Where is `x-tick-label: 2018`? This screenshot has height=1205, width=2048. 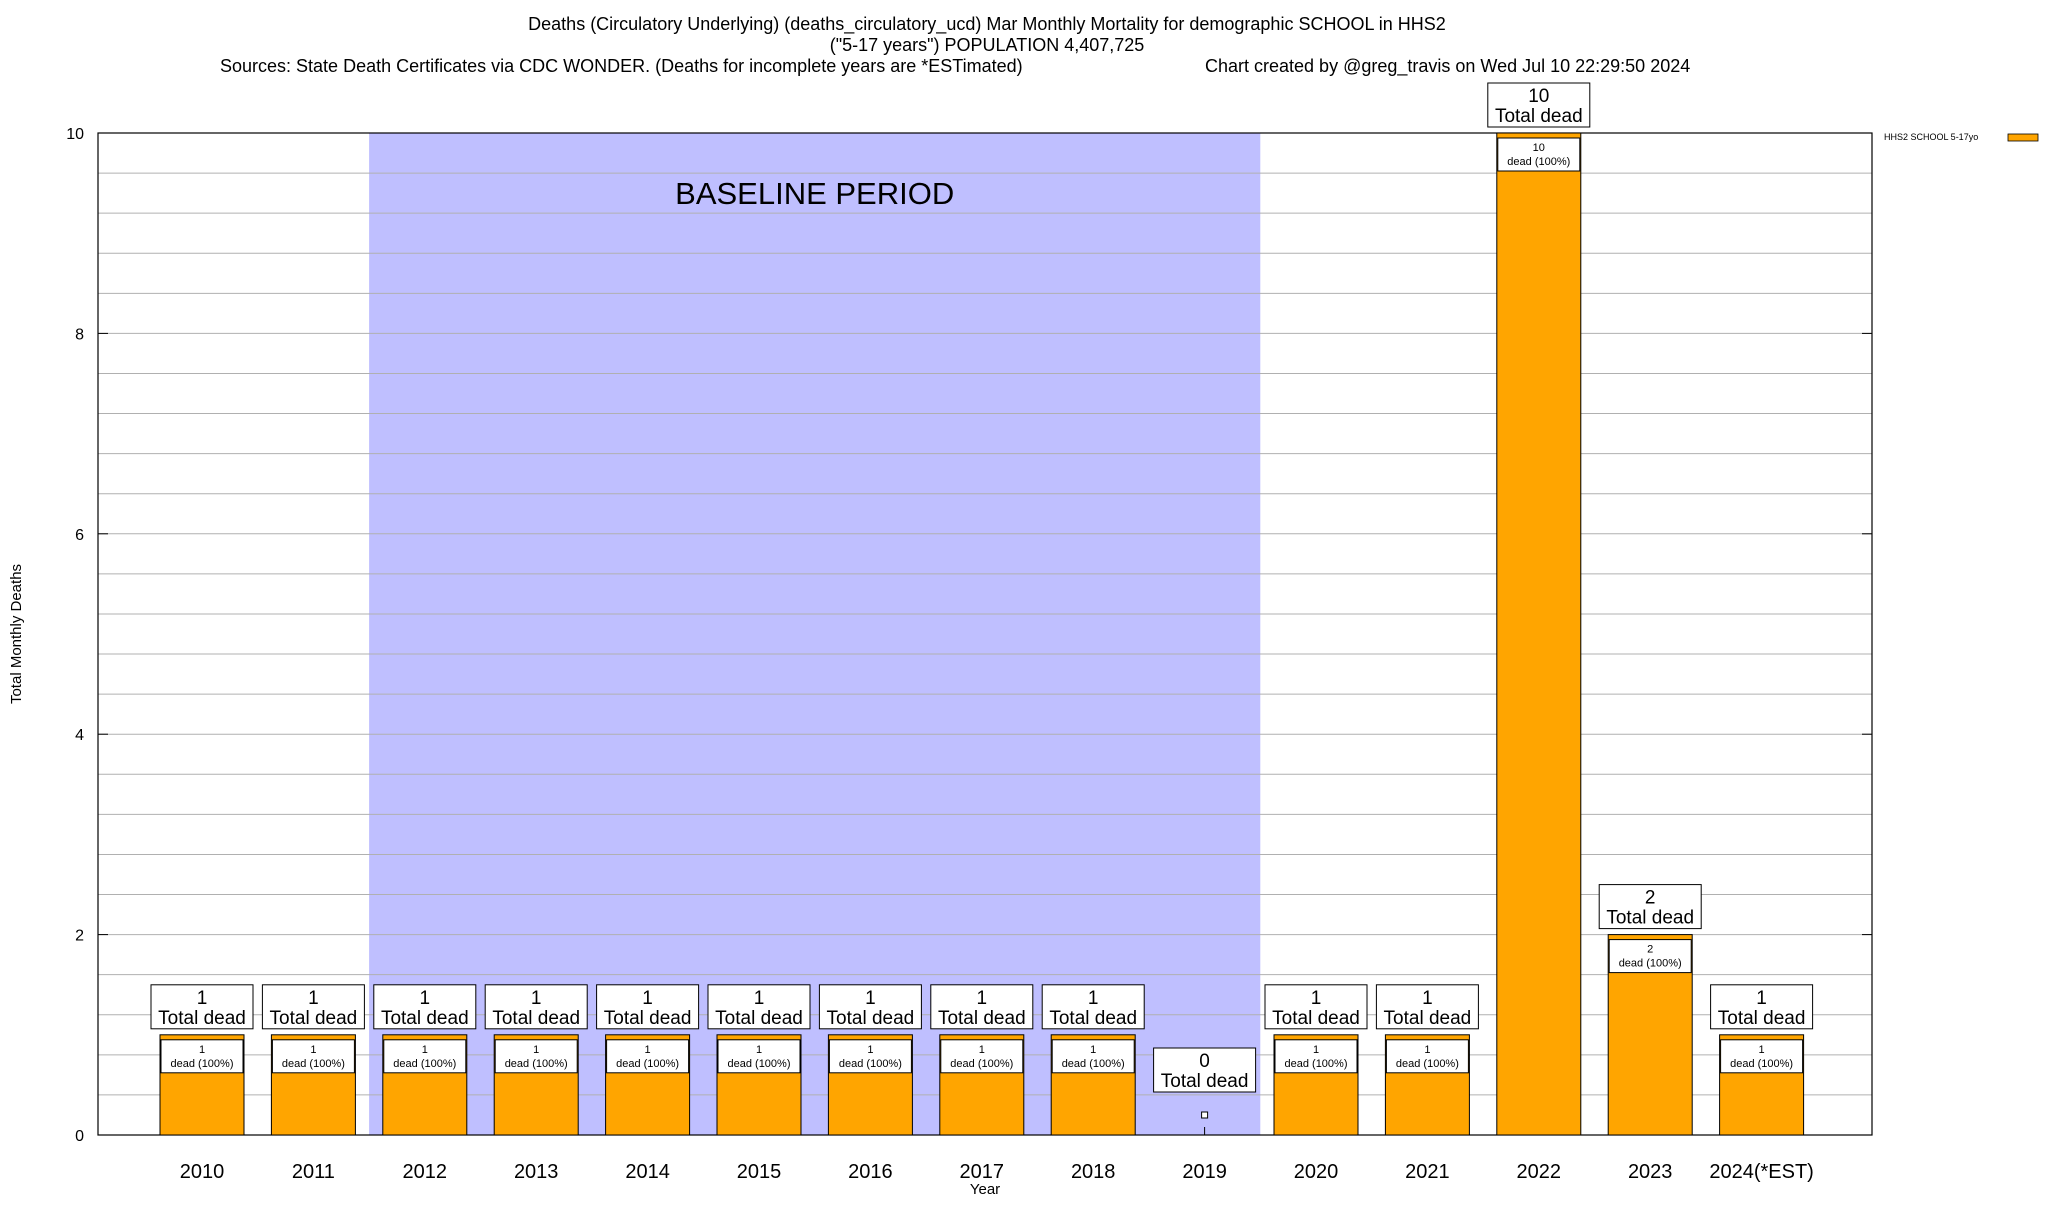
x-tick-label: 2018 is located at coordinates (1093, 1172).